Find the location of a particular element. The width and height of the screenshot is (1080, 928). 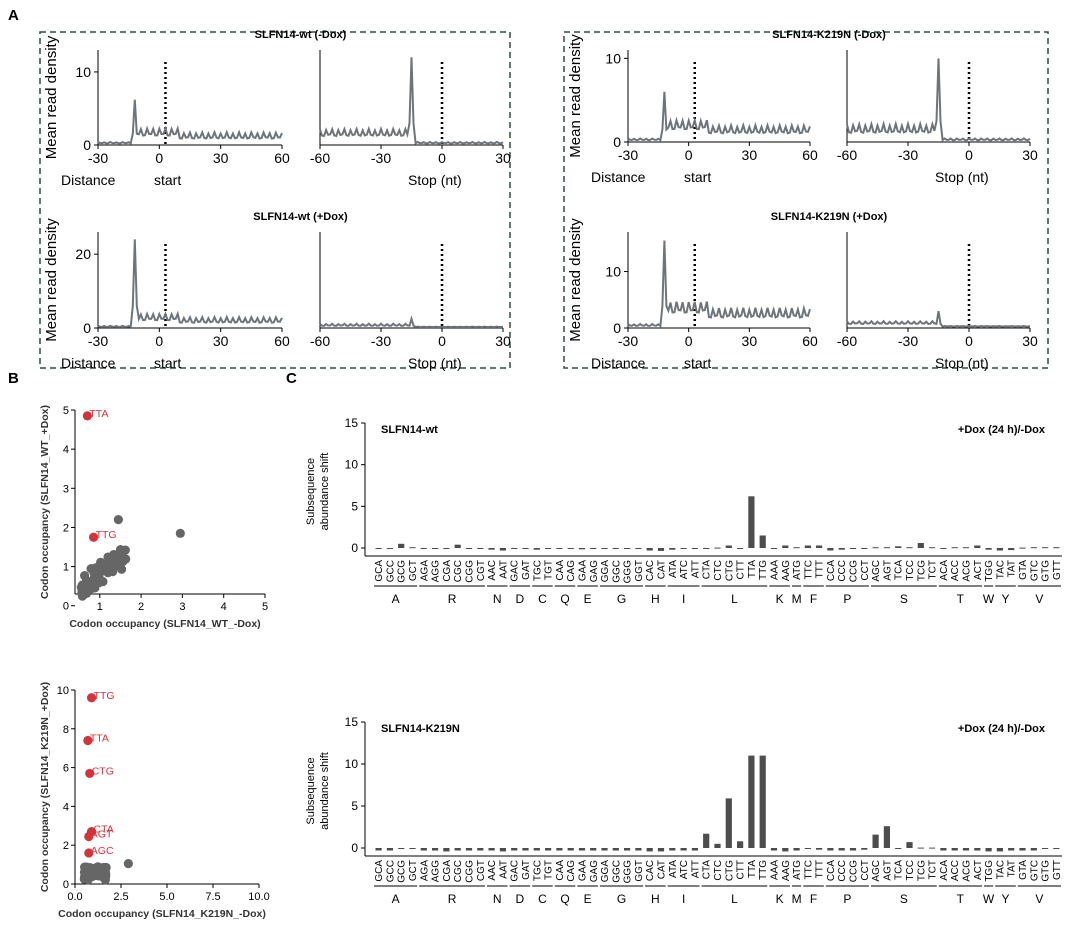

panel-c-codon-label: GAA is located at coordinates (583, 870).